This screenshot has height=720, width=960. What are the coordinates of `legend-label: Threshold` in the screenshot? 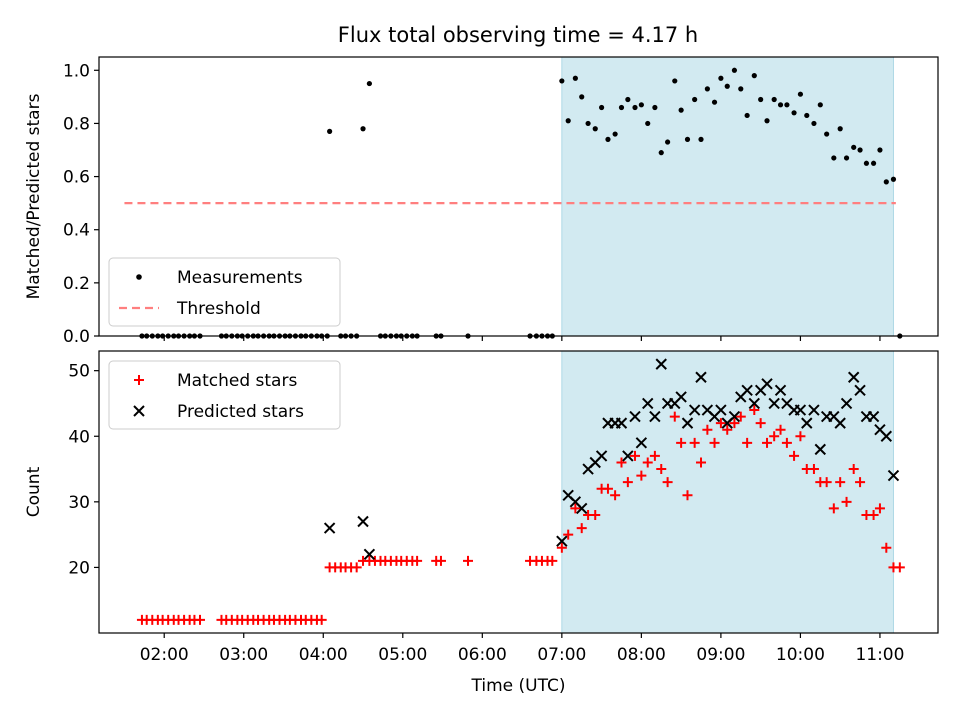 It's located at (218, 309).